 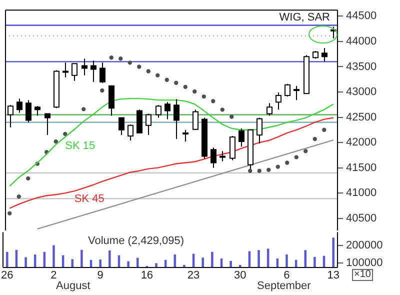 What do you see at coordinates (361, 66) in the screenshot?
I see `y-tick-label: 43500` at bounding box center [361, 66].